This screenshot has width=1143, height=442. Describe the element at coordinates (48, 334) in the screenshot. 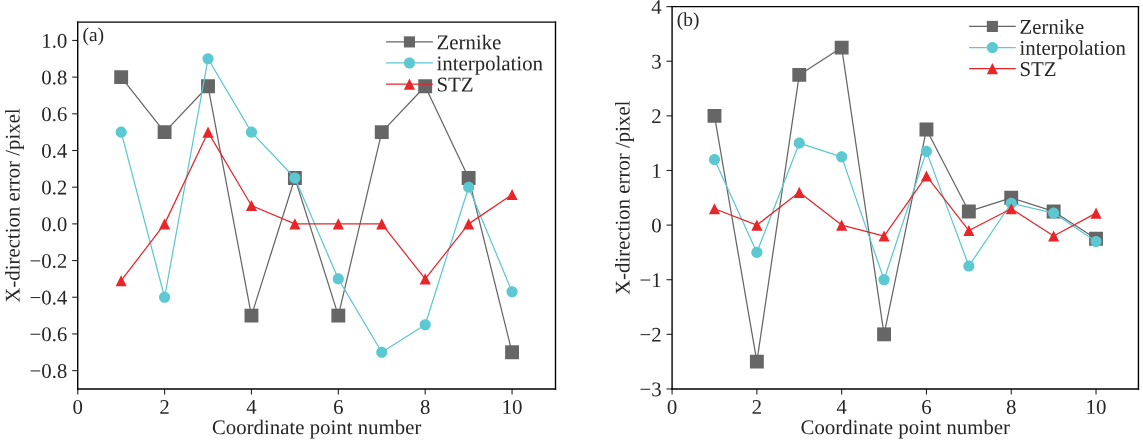

I see `y-tick-label: −0.6` at that location.